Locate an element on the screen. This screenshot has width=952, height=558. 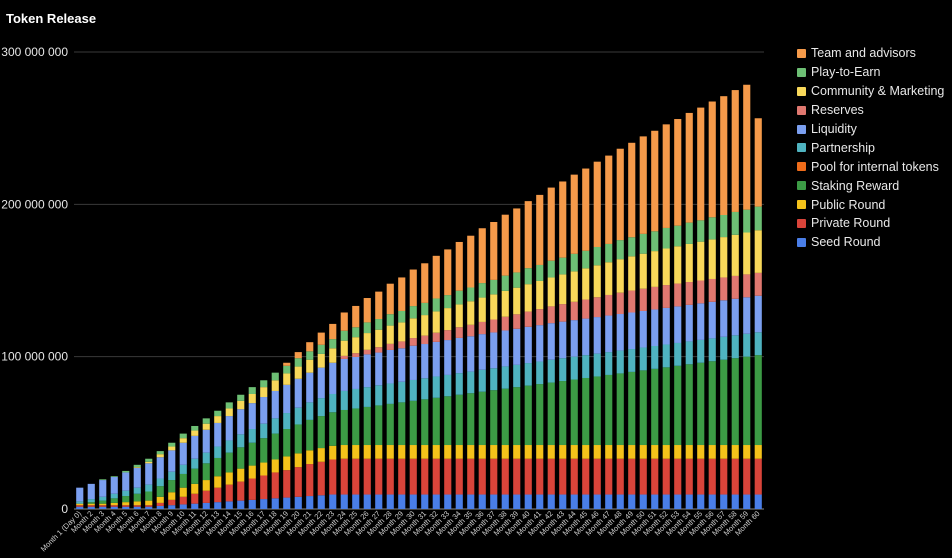
legend-item: Team and advisors is located at coordinates (870, 53).